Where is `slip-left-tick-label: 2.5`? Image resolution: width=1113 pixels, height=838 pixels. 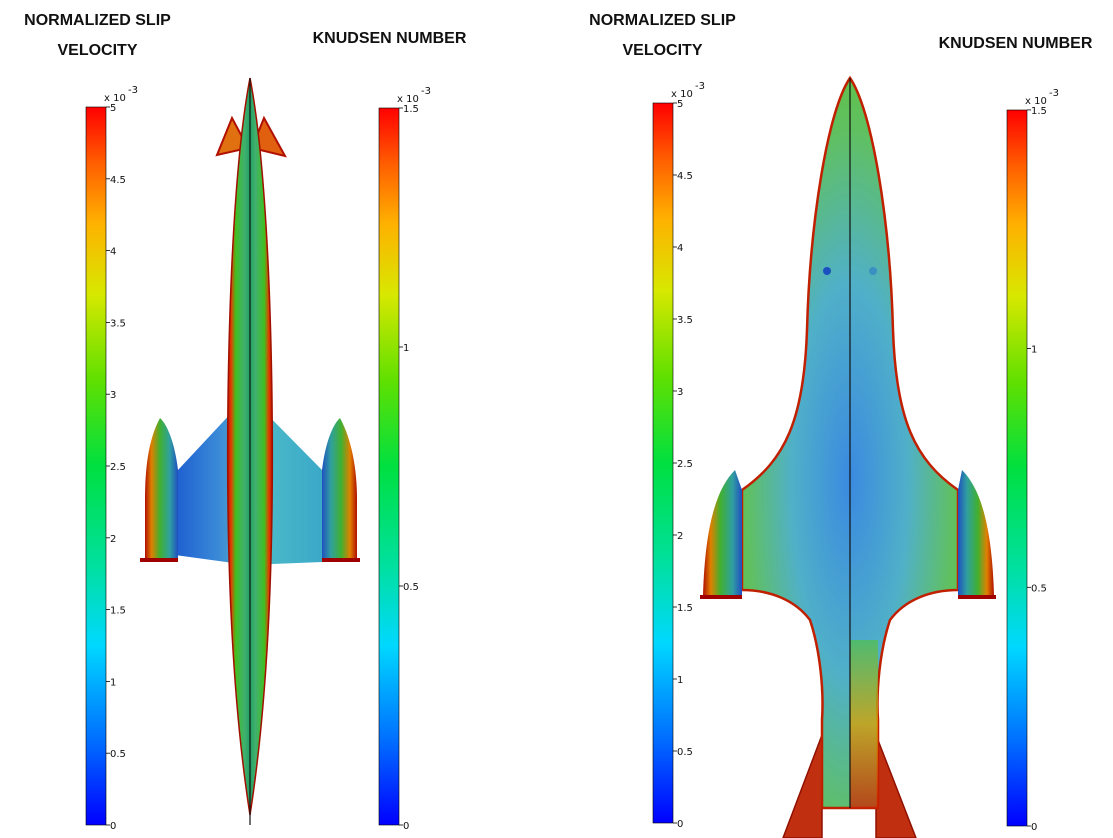
slip-left-tick-label: 2.5 is located at coordinates (118, 467).